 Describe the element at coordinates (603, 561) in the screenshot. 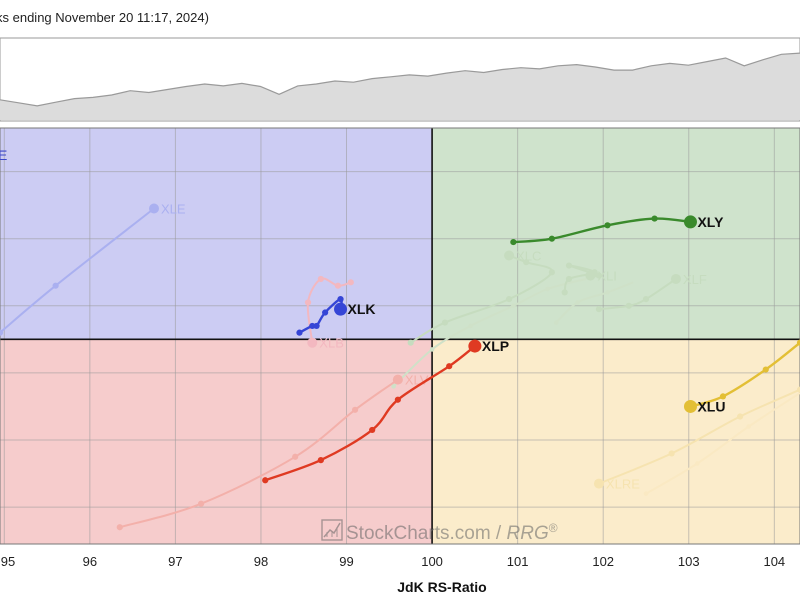

I see `x-tick-label: 102` at that location.